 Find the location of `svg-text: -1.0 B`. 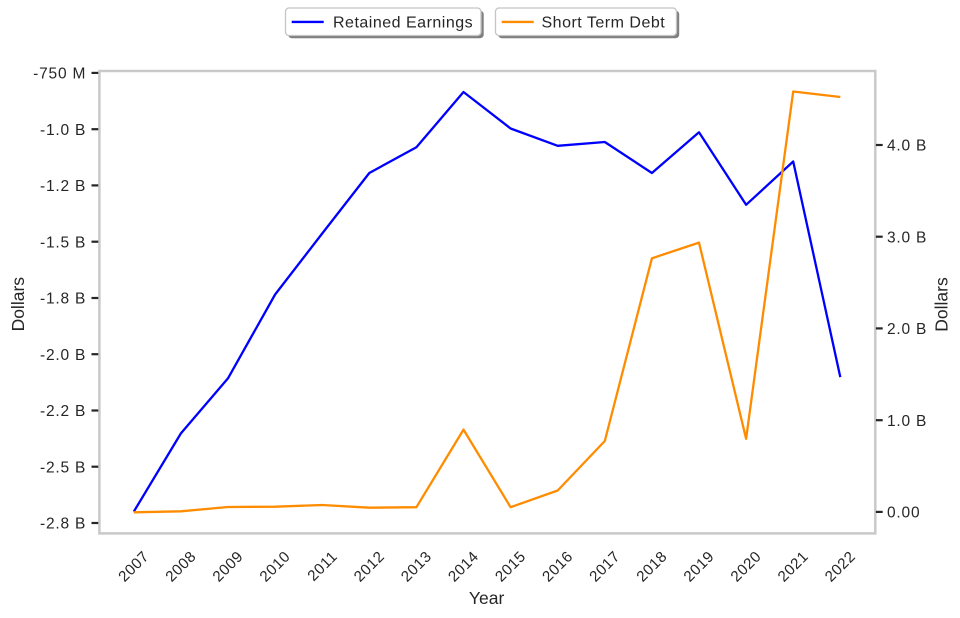

svg-text: -1.0 B is located at coordinates (63, 130).